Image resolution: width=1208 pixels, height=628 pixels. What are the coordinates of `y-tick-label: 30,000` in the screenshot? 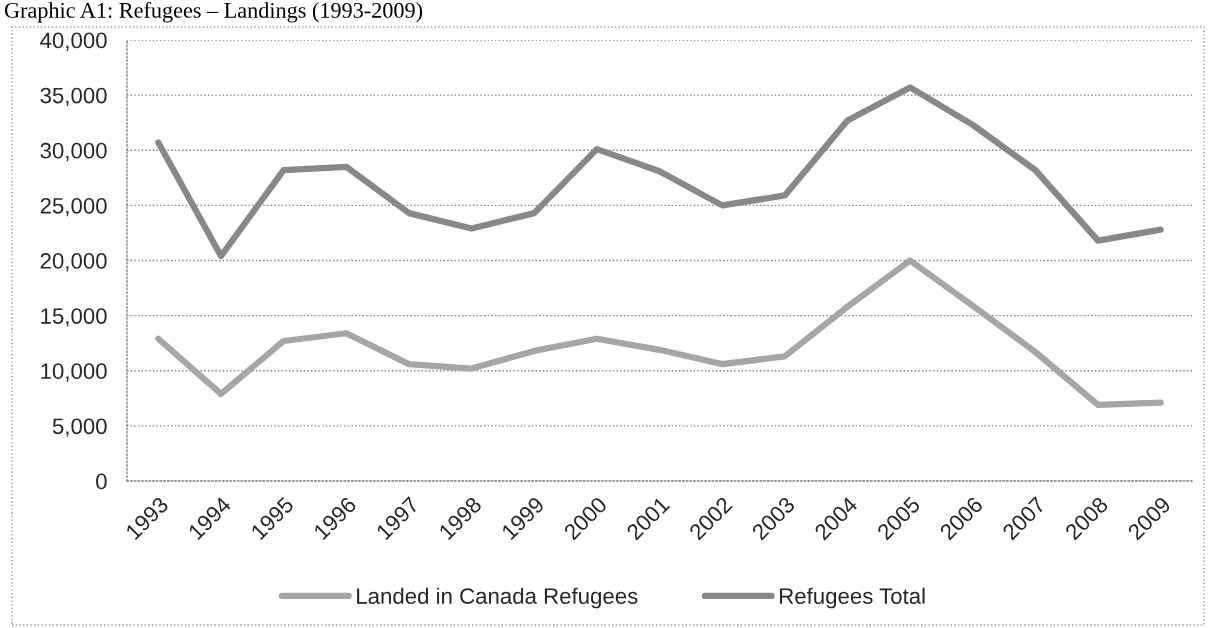 It's located at (73, 152).